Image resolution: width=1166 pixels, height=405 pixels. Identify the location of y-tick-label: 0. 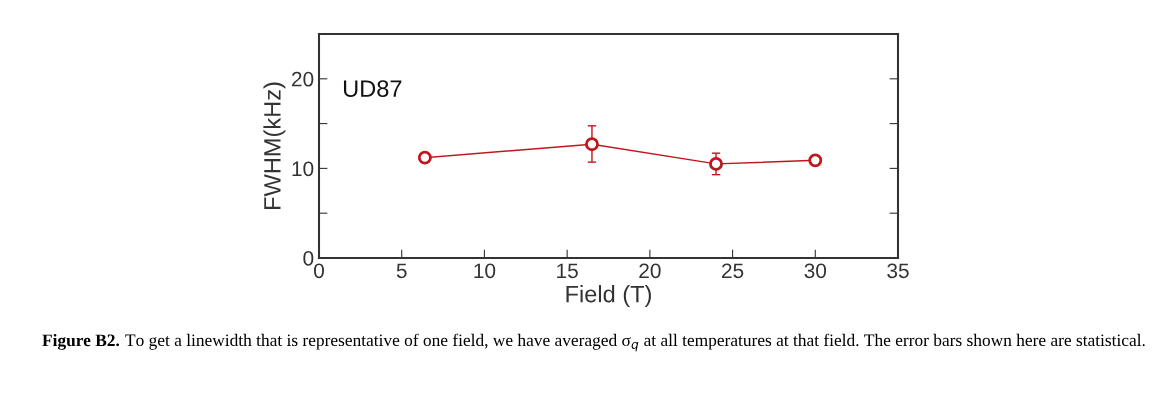
(308, 258).